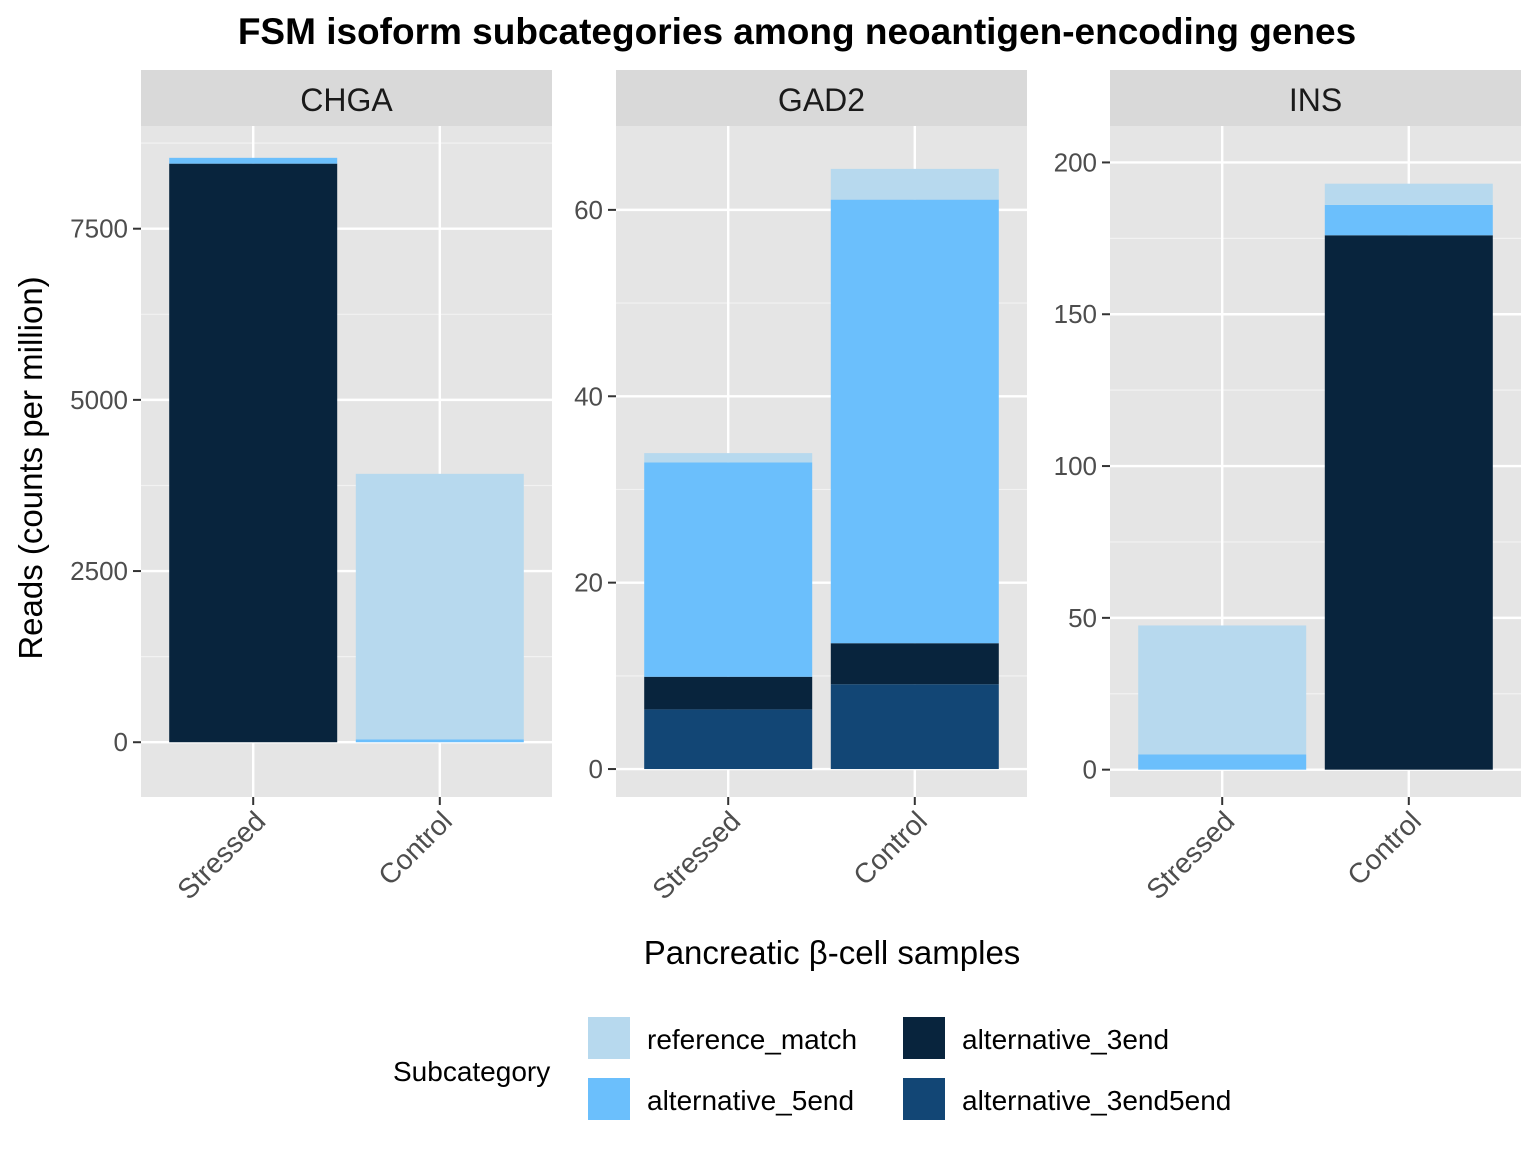 This screenshot has height=1152, width=1536. What do you see at coordinates (1408, 502) in the screenshot?
I see `bar-ins-control-alternative_3end` at bounding box center [1408, 502].